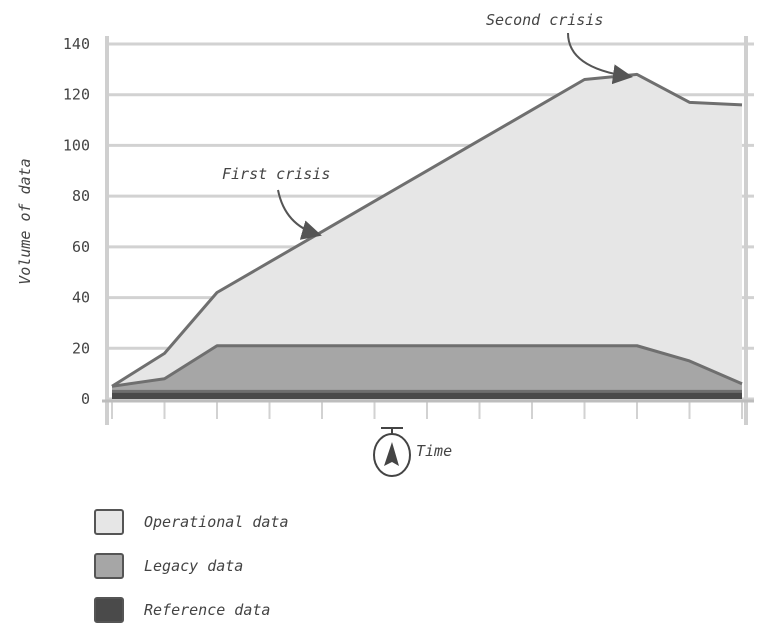  I want to click on annotation-second-crisis: Second crisis, so click(544, 20).